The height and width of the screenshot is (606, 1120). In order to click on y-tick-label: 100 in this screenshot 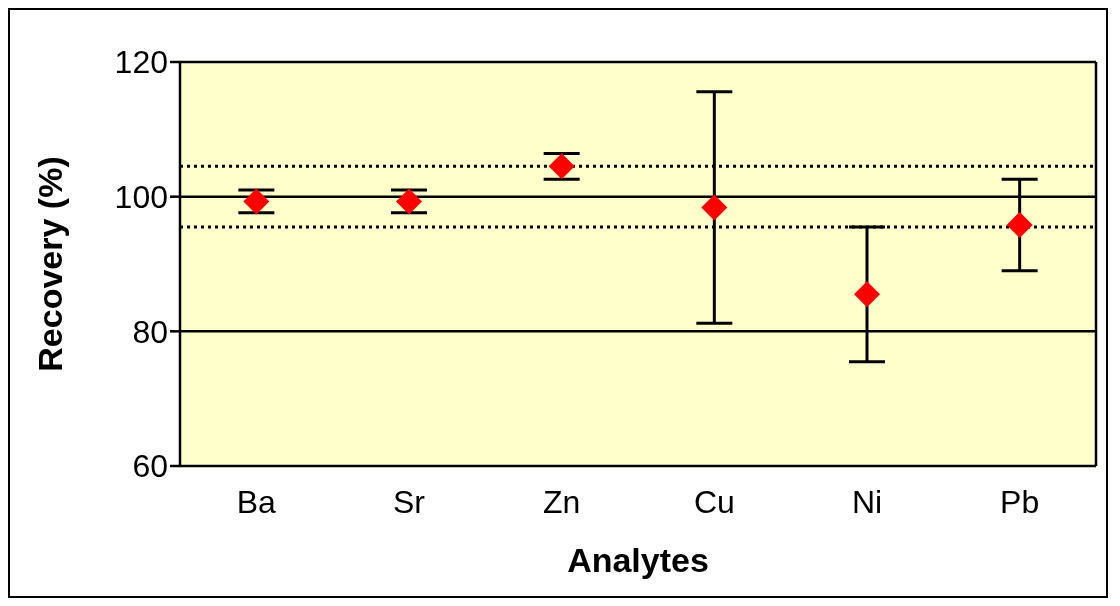, I will do `click(141, 197)`.